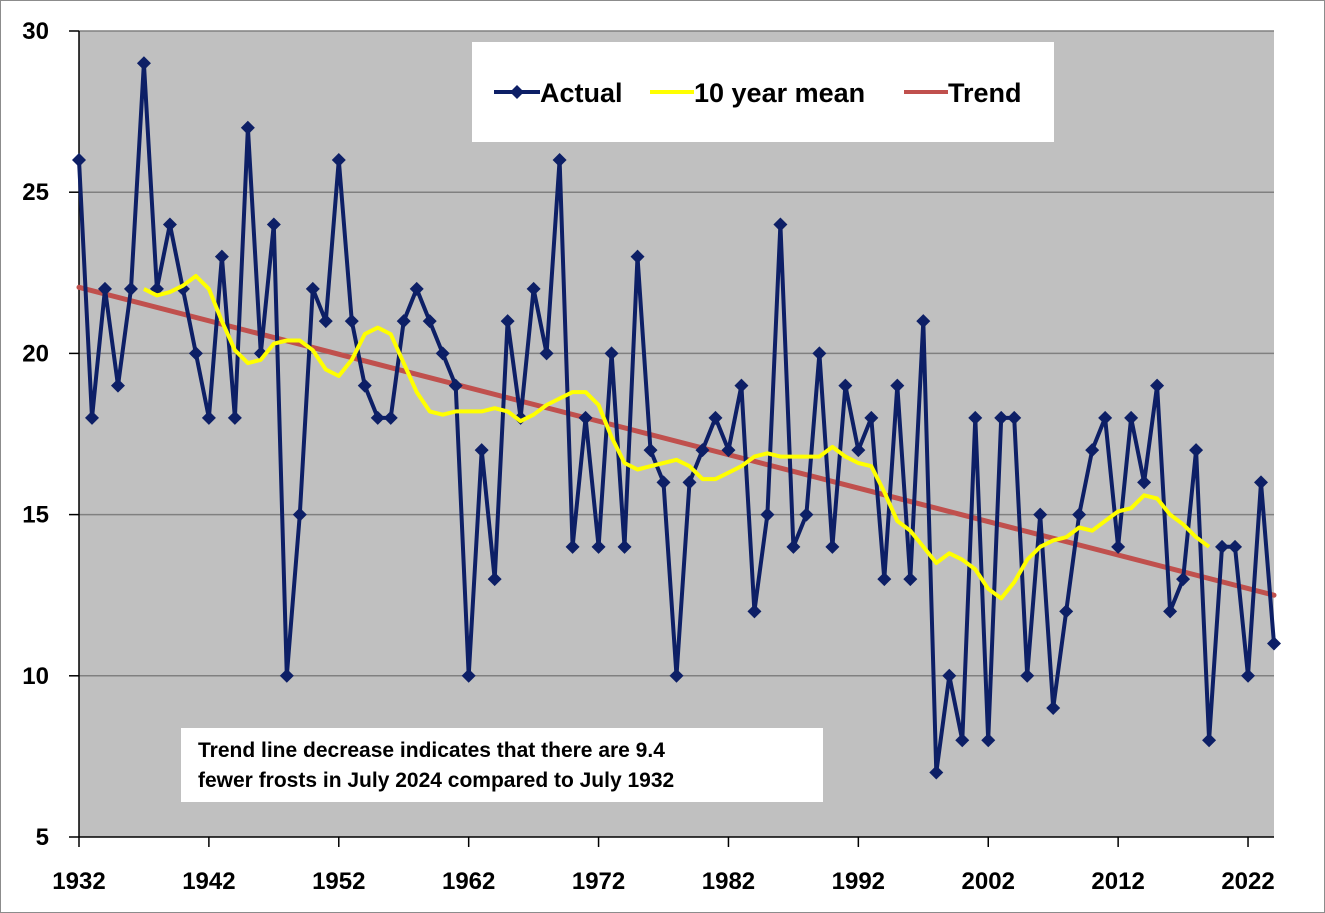 The width and height of the screenshot is (1325, 913). Describe the element at coordinates (273, 224) in the screenshot. I see `actual-point-1947` at that location.